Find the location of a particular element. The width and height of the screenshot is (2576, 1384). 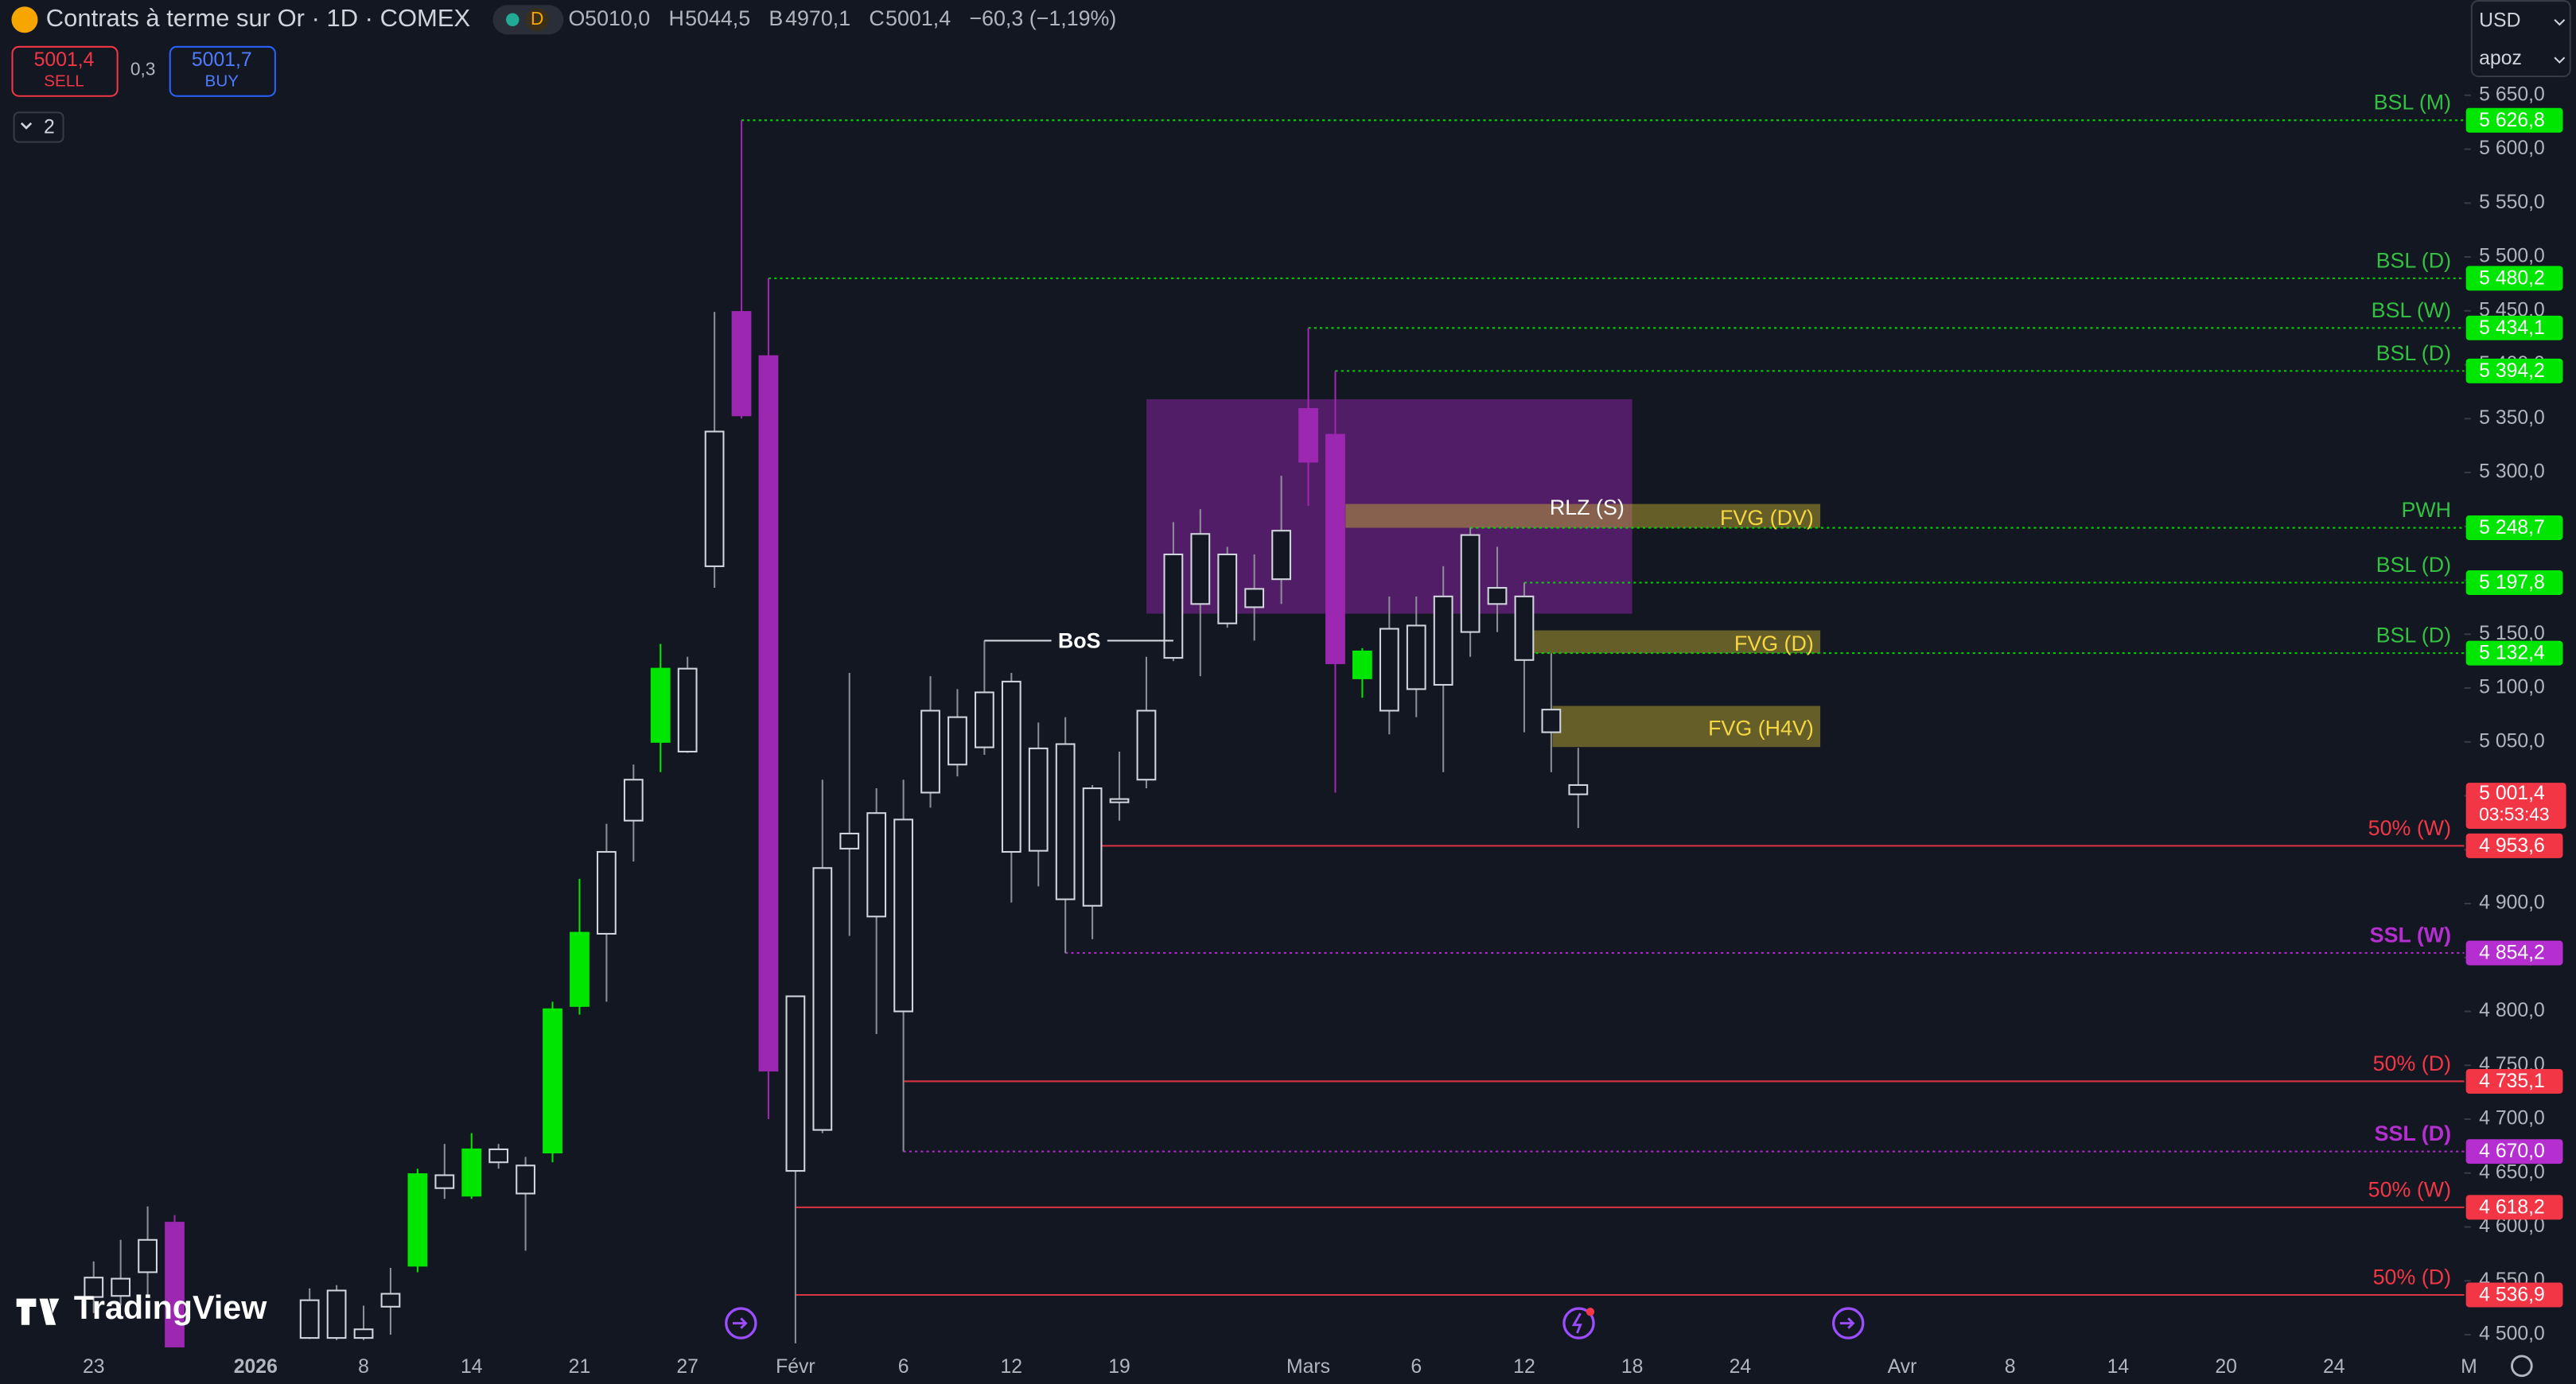

indicators-toggle is located at coordinates (39, 127).